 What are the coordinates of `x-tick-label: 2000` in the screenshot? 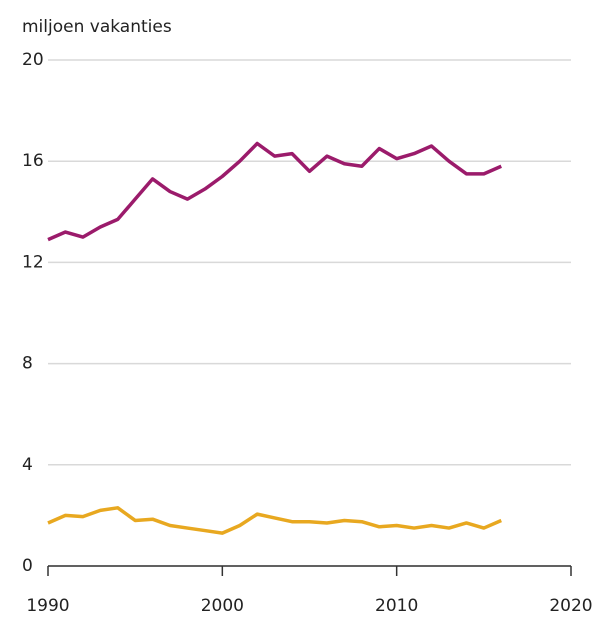 It's located at (222, 606).